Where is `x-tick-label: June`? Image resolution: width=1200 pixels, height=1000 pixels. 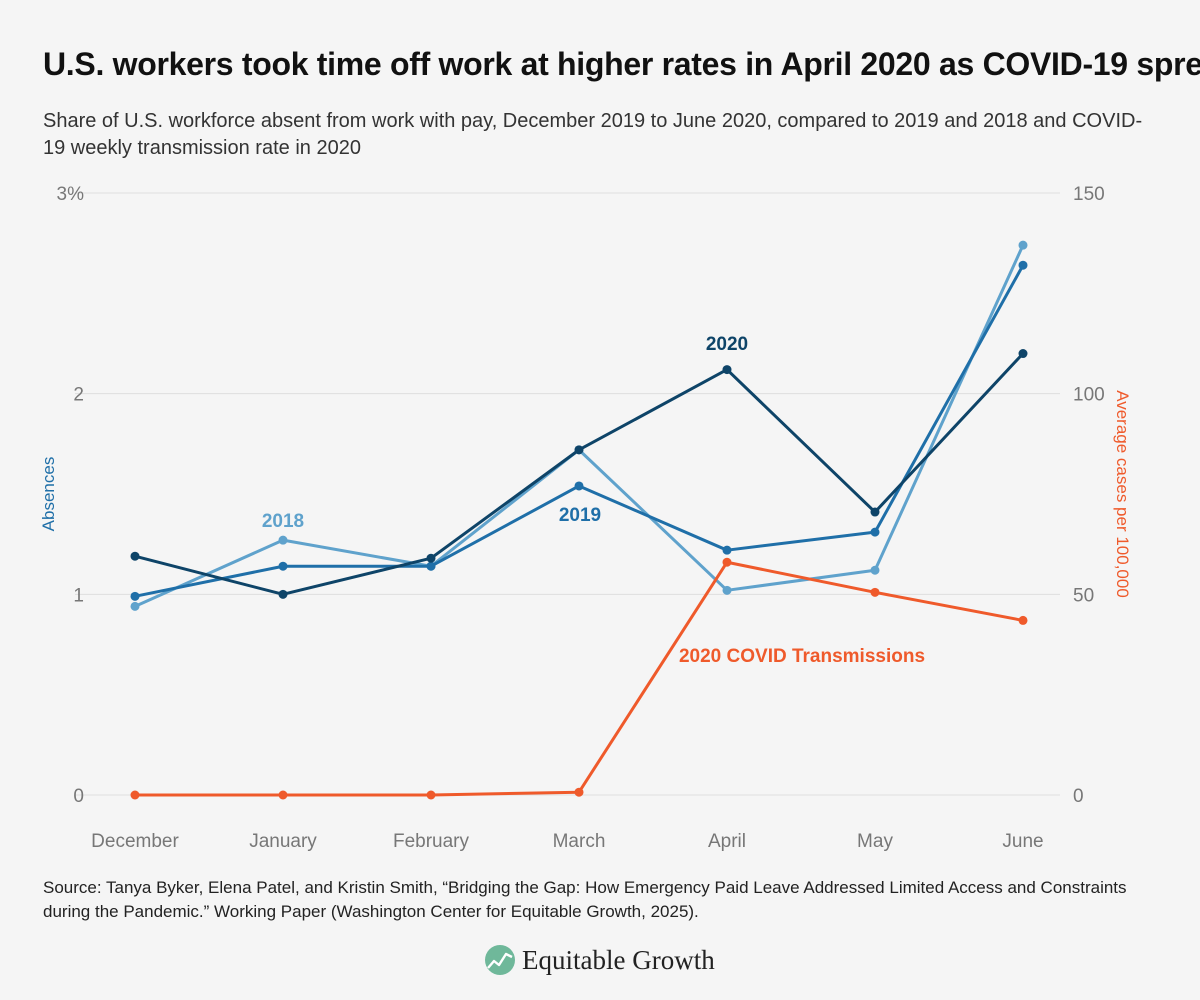
x-tick-label: June is located at coordinates (1022, 841).